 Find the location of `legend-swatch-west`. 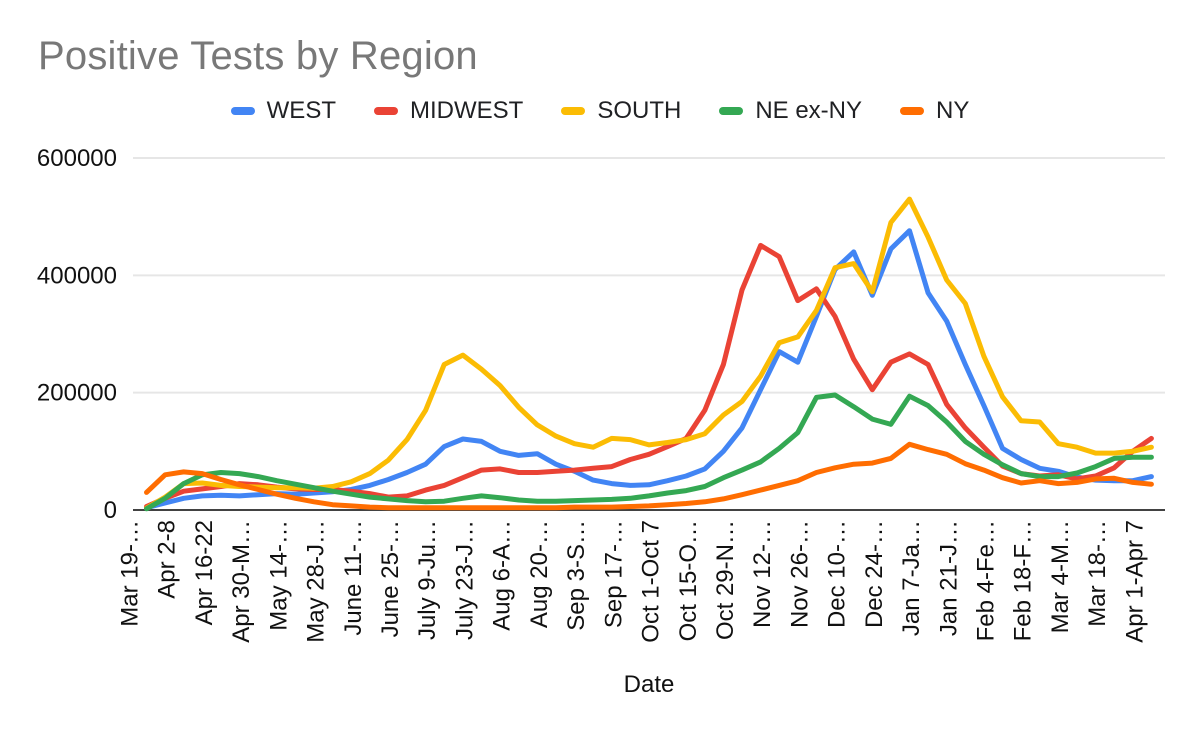

legend-swatch-west is located at coordinates (242, 111).